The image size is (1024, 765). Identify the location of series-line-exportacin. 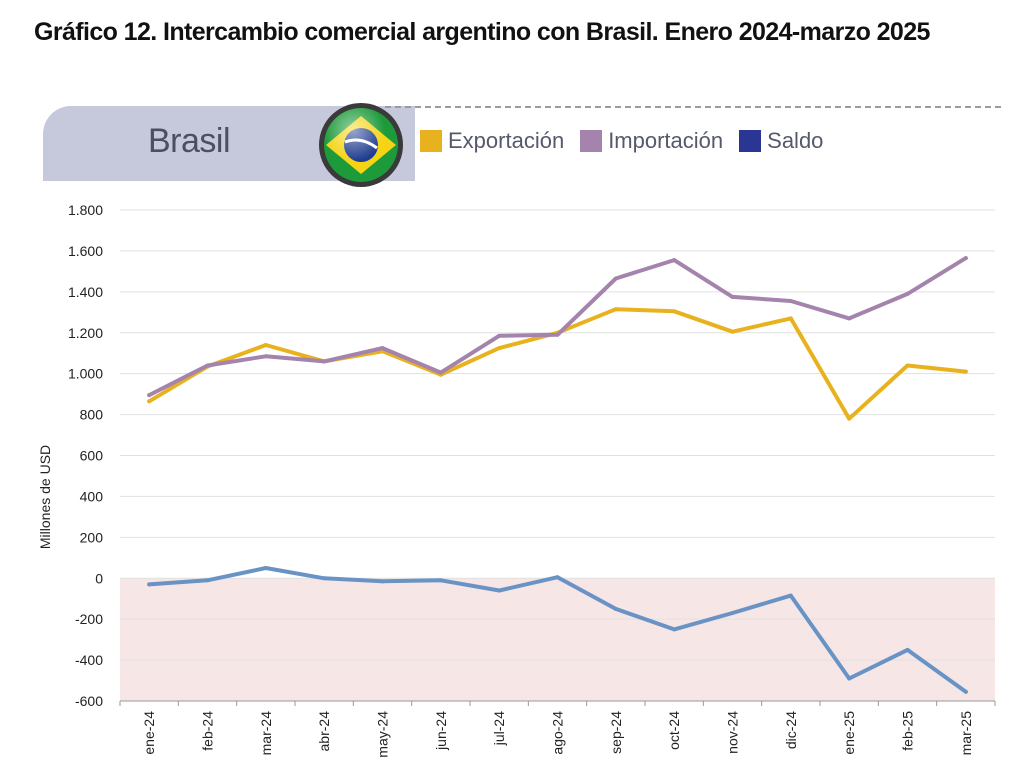
(557, 364).